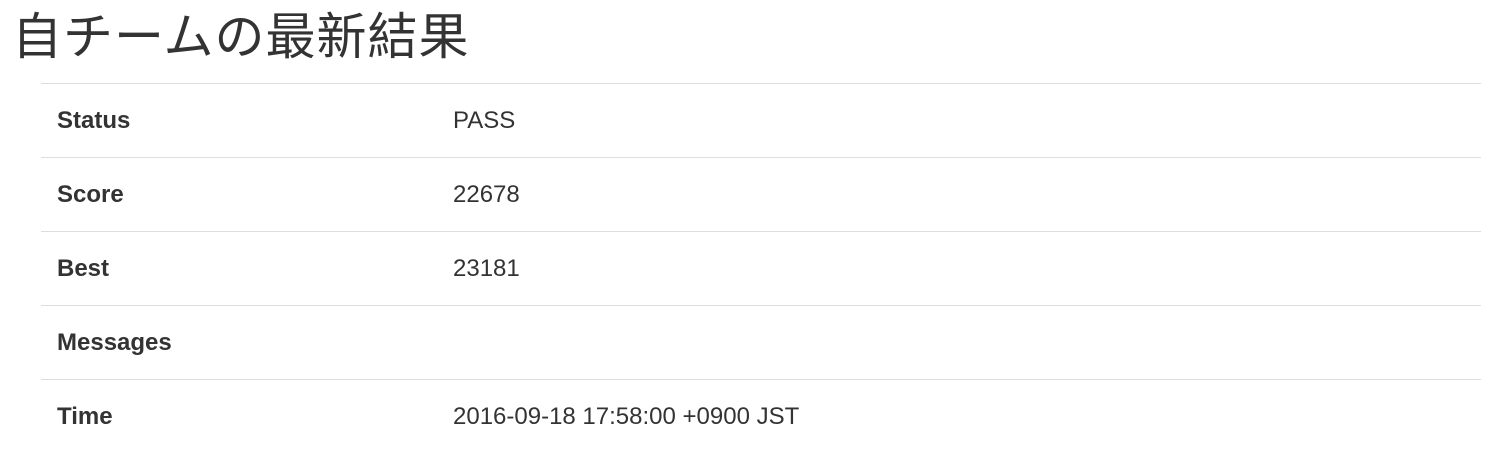  What do you see at coordinates (959, 416) in the screenshot?
I see `time-value: 2016-09-18 17:58:00 +0900 JST` at bounding box center [959, 416].